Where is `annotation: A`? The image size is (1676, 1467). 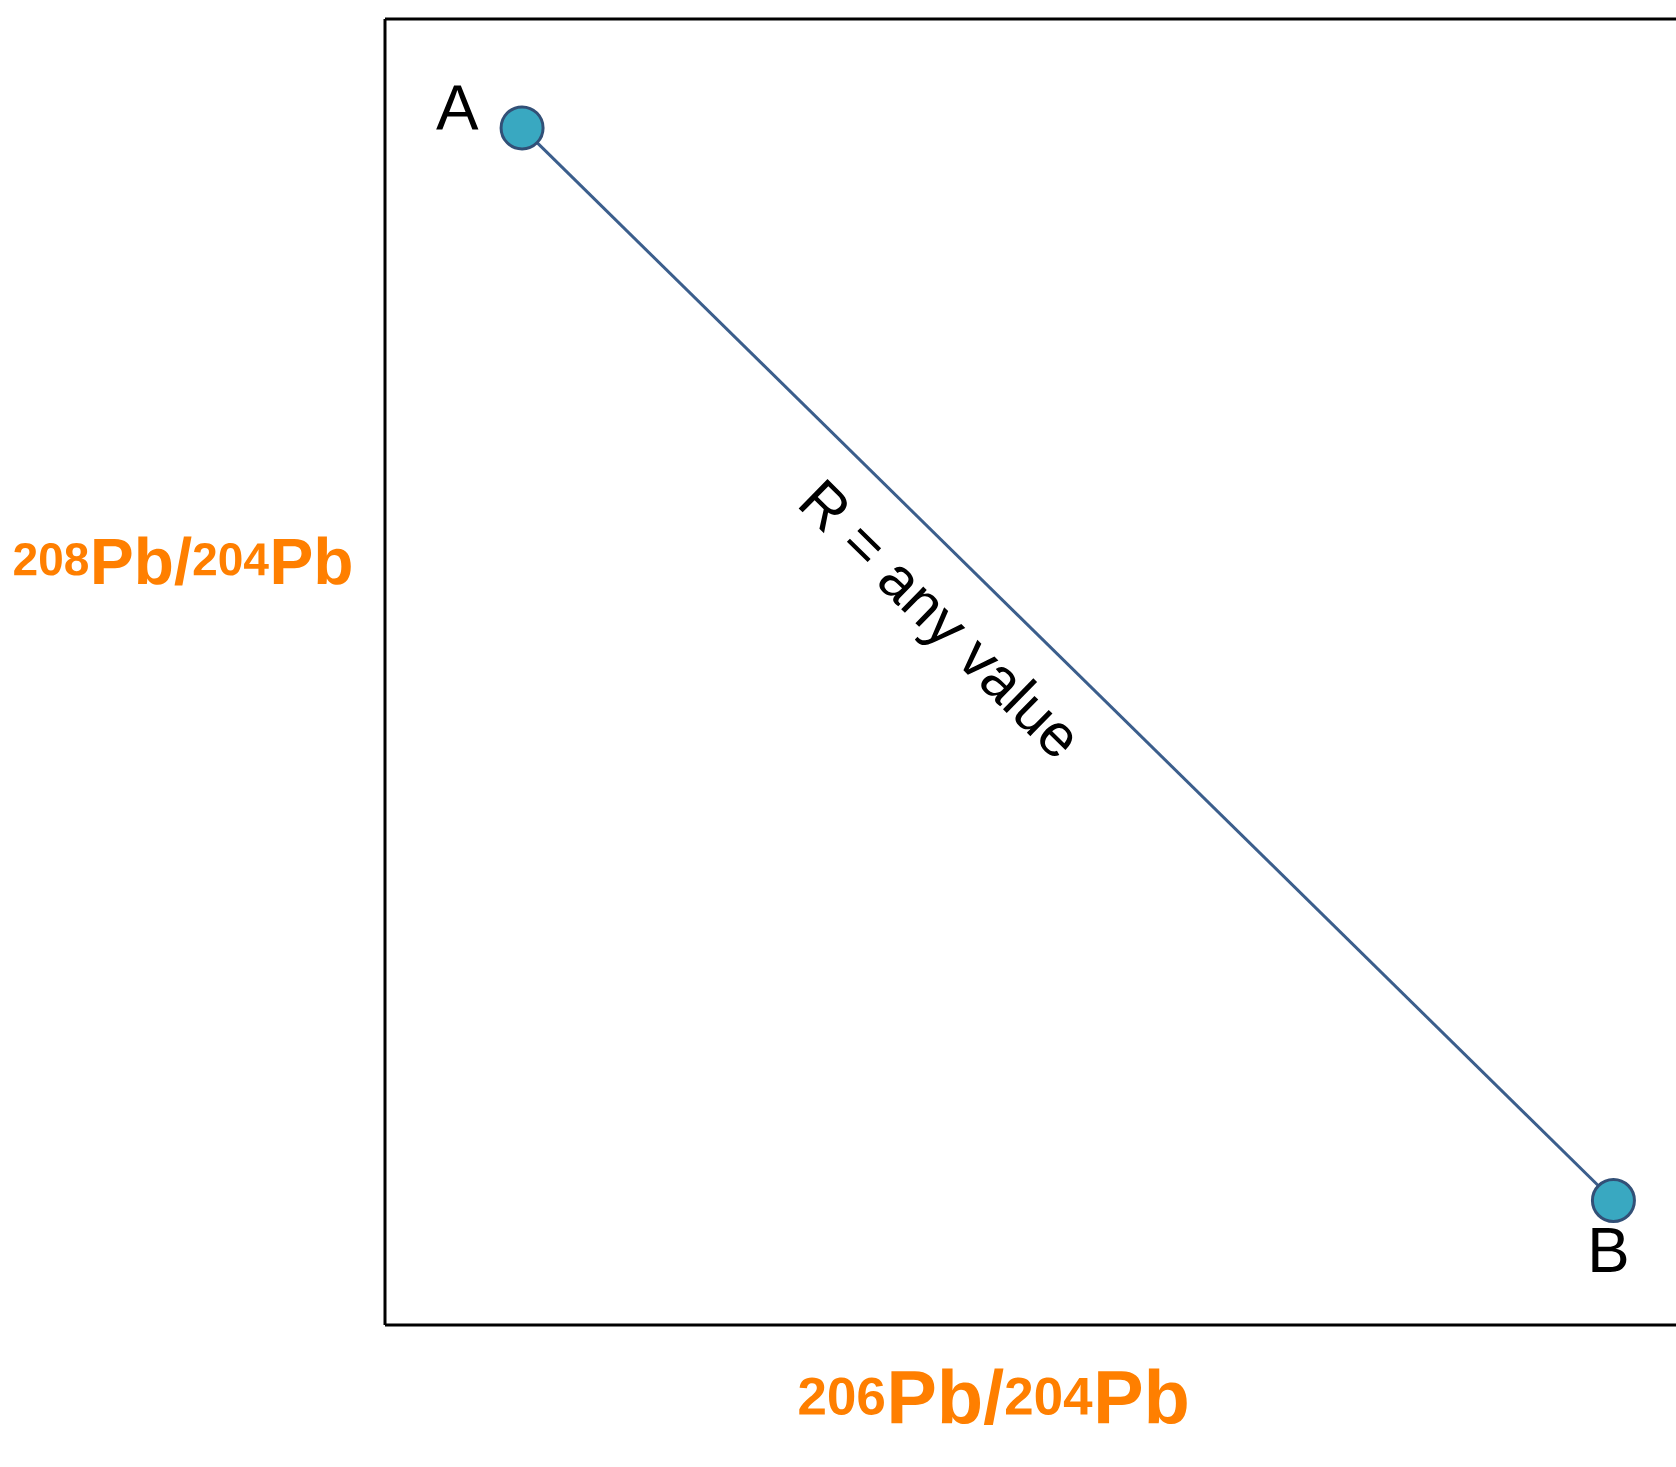 annotation: A is located at coordinates (457, 107).